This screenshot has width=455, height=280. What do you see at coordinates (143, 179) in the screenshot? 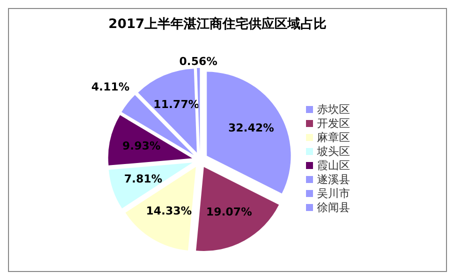
I see `data-label: 7.81%` at bounding box center [143, 179].